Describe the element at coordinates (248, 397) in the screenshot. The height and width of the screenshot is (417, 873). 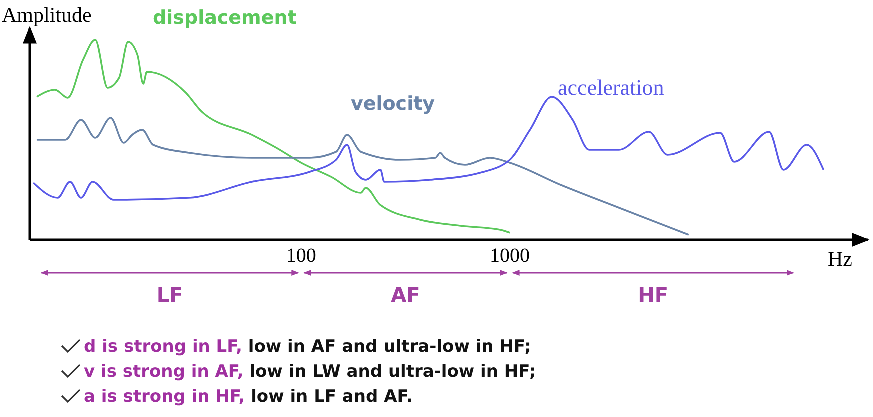
I see `text: a is strong in HF, low in LF and AF.` at that location.